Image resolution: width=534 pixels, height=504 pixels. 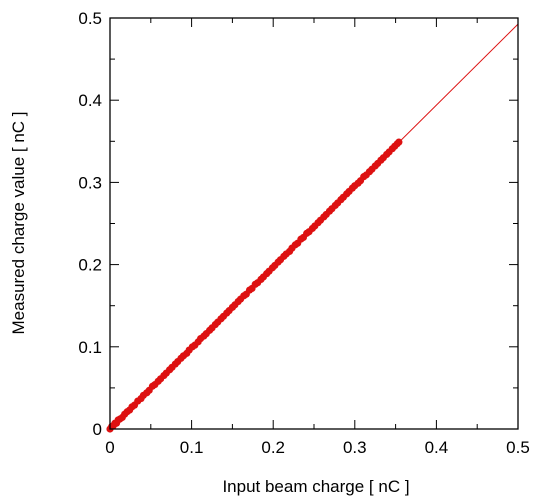 I want to click on y-tick-label: 0.2, so click(x=90, y=265).